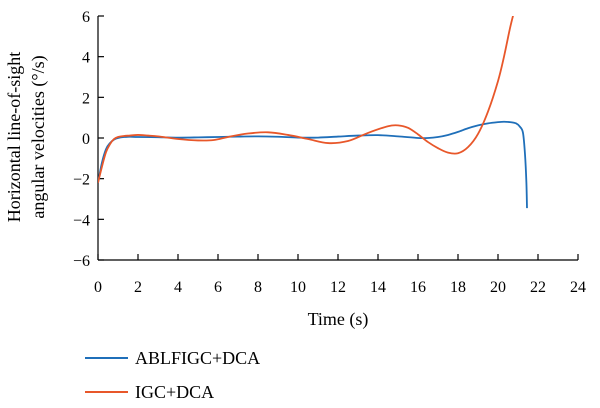 The image size is (600, 408). I want to click on y-tick-label: 4, so click(86, 58).